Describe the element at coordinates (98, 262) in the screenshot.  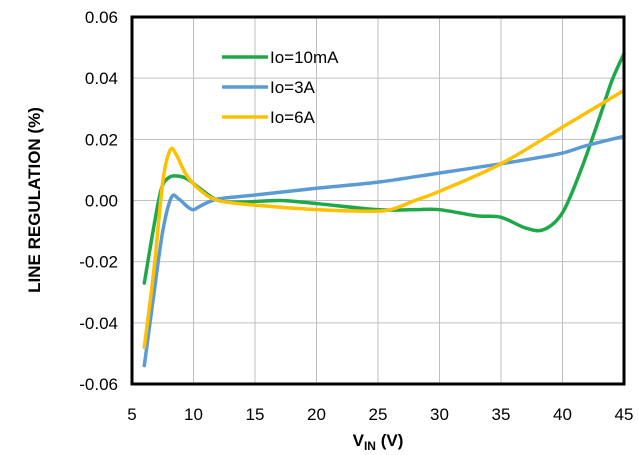
I see `y-tick-label: -0.02` at that location.